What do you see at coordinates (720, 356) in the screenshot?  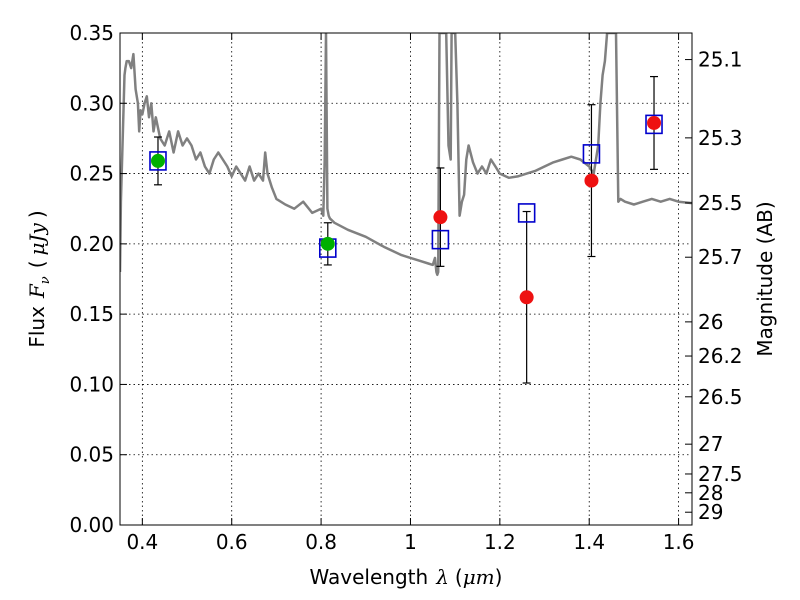 I see `y2-tick-label: 26.2` at bounding box center [720, 356].